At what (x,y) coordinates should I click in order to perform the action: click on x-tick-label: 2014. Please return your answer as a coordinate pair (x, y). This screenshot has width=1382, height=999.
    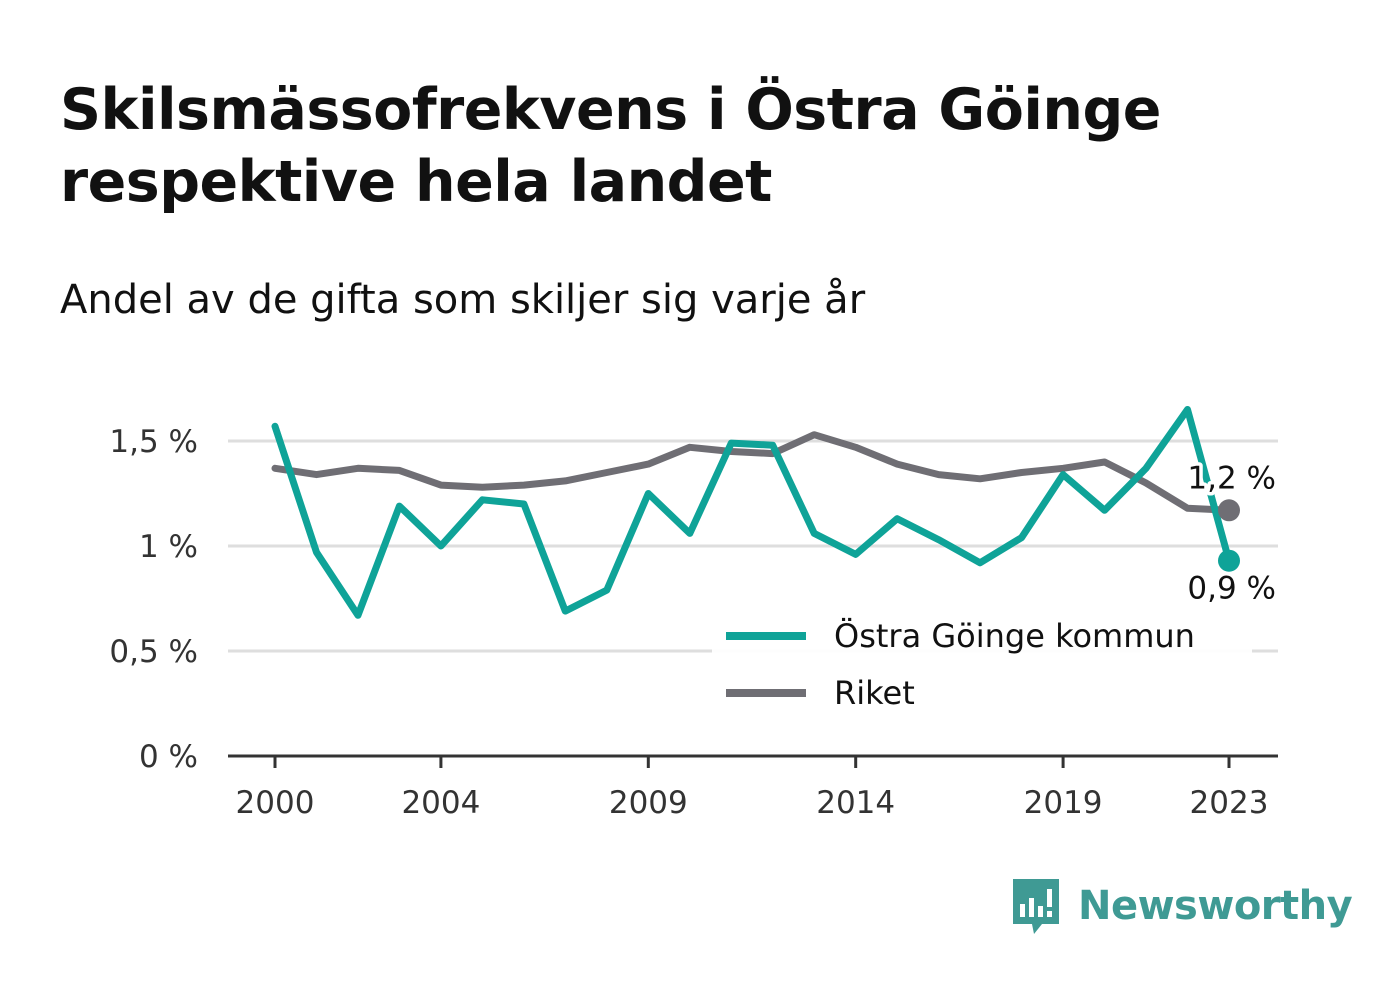
    Looking at the image, I should click on (855, 803).